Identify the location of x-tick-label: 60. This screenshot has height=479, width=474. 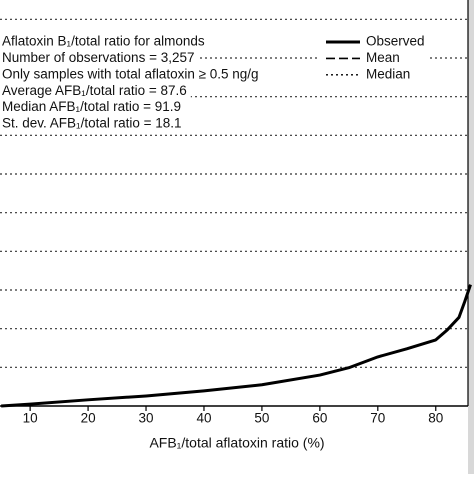
(319, 418).